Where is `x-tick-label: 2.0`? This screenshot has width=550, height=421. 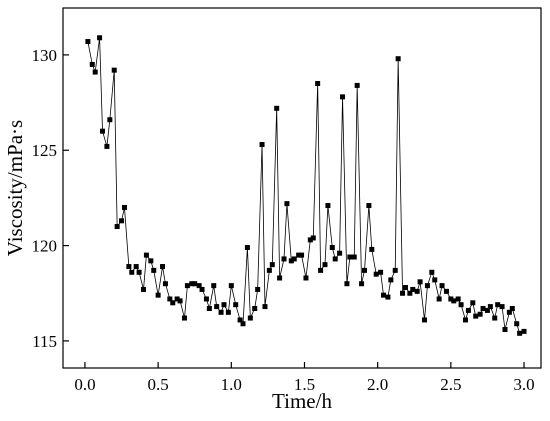 x-tick-label: 2.0 is located at coordinates (377, 384).